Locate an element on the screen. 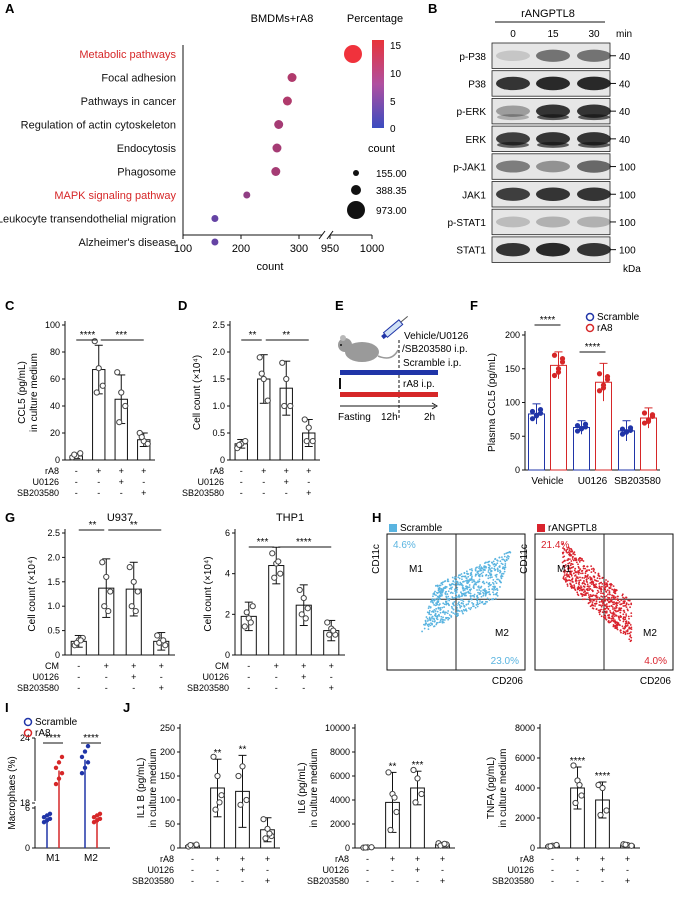  y-tick-label: 2.0 is located at coordinates (53, 557).